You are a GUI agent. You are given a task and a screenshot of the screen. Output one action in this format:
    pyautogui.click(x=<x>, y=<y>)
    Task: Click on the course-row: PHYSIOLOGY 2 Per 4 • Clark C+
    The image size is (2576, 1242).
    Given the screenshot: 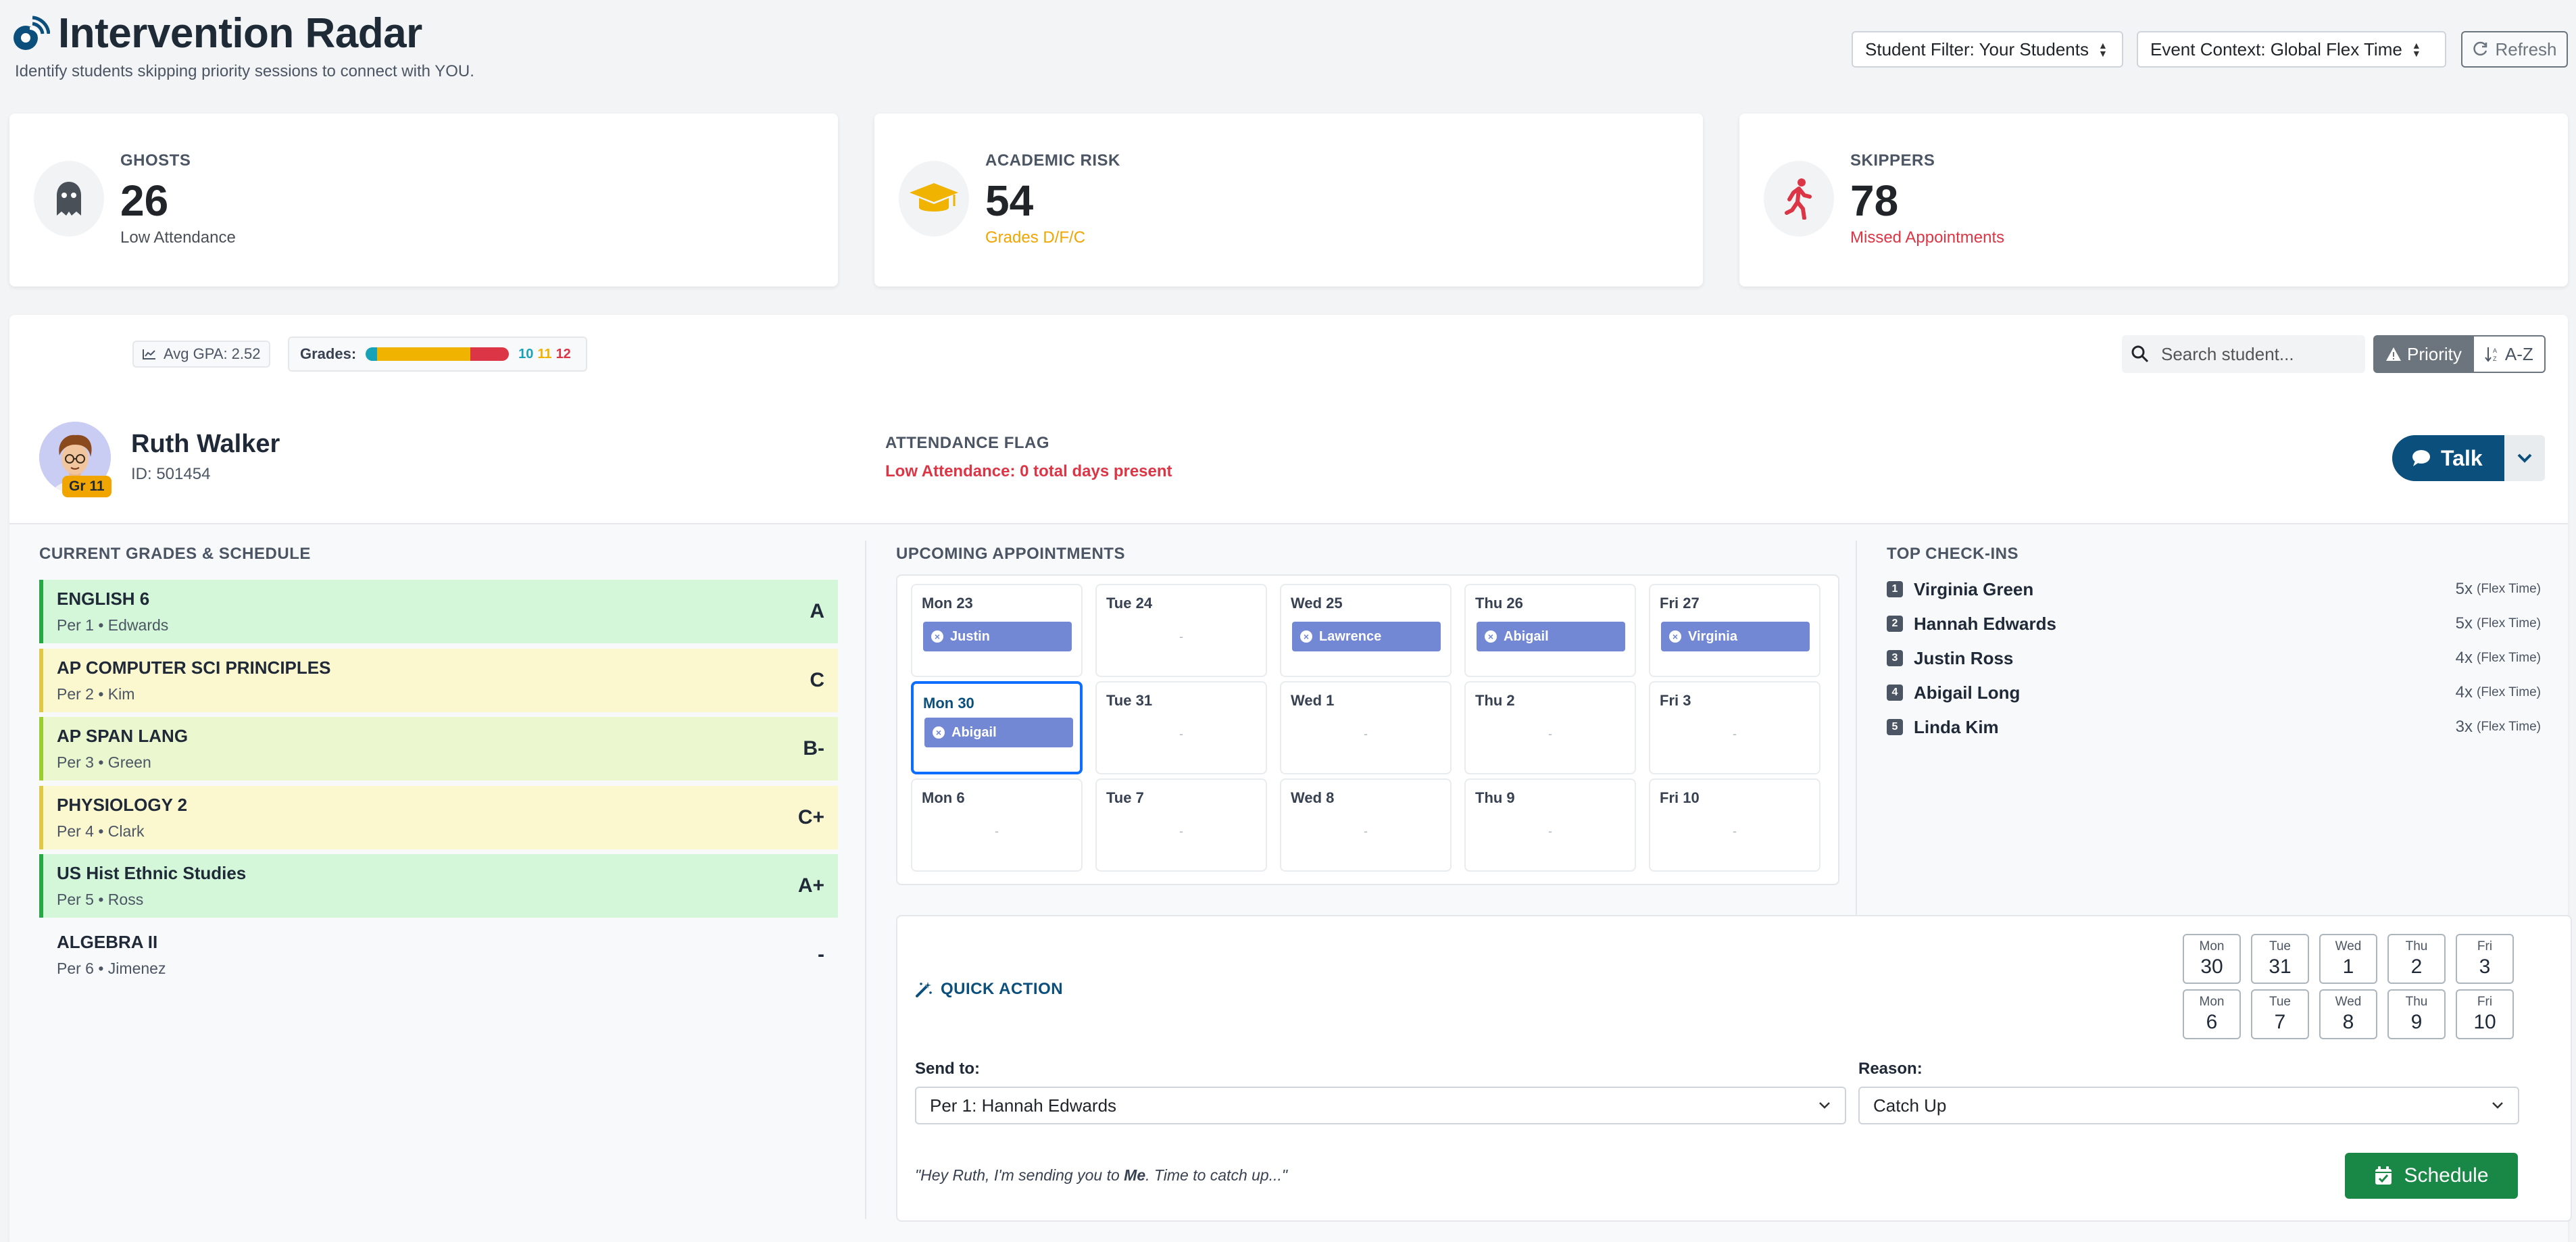 What is the action you would take?
    pyautogui.click(x=439, y=817)
    